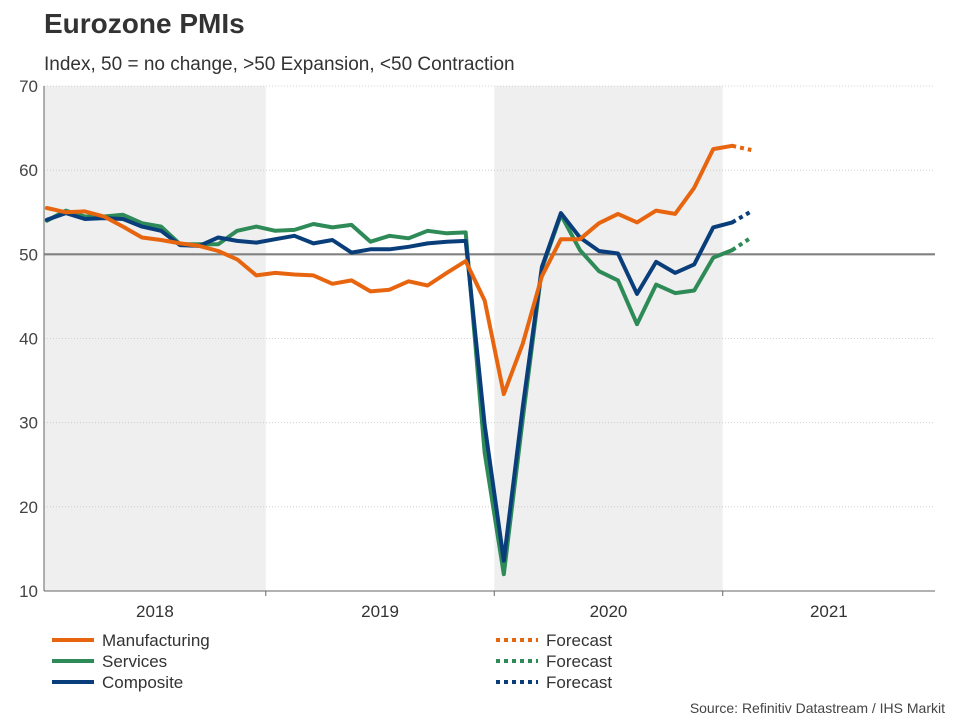 The width and height of the screenshot is (960, 720). Describe the element at coordinates (742, 217) in the screenshot. I see `series-forecast-composite` at that location.